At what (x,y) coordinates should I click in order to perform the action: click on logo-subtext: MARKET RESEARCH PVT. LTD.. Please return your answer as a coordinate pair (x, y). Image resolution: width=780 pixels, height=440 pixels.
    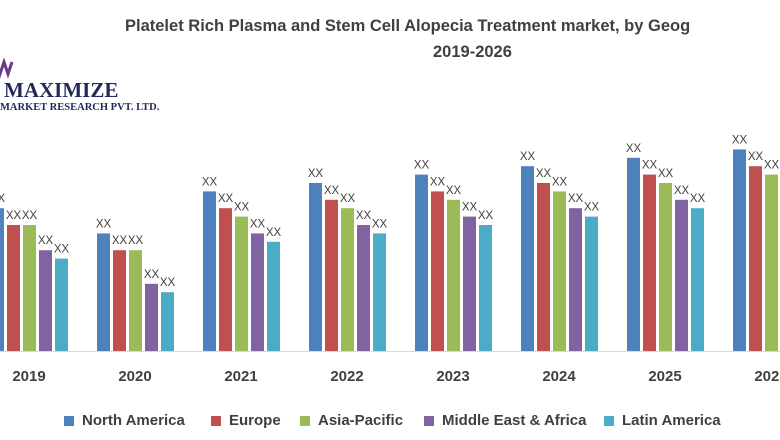
    Looking at the image, I should click on (80, 107).